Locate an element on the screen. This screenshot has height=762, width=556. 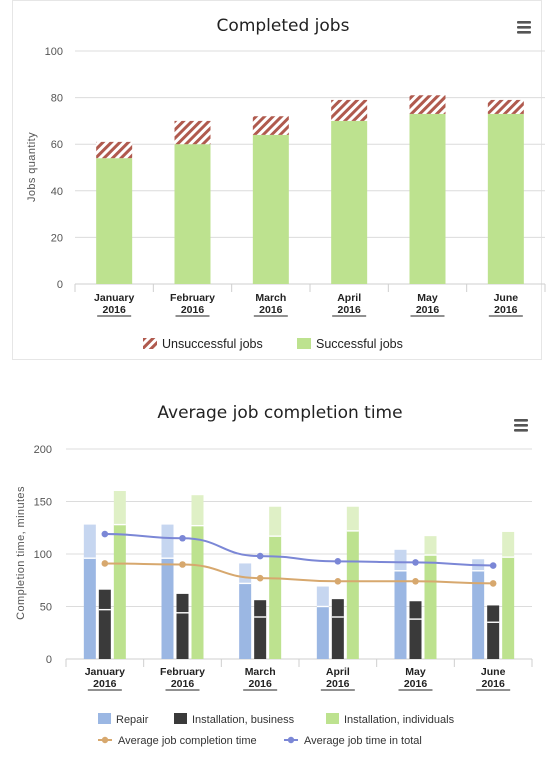
legend-marker is located at coordinates (291, 740).